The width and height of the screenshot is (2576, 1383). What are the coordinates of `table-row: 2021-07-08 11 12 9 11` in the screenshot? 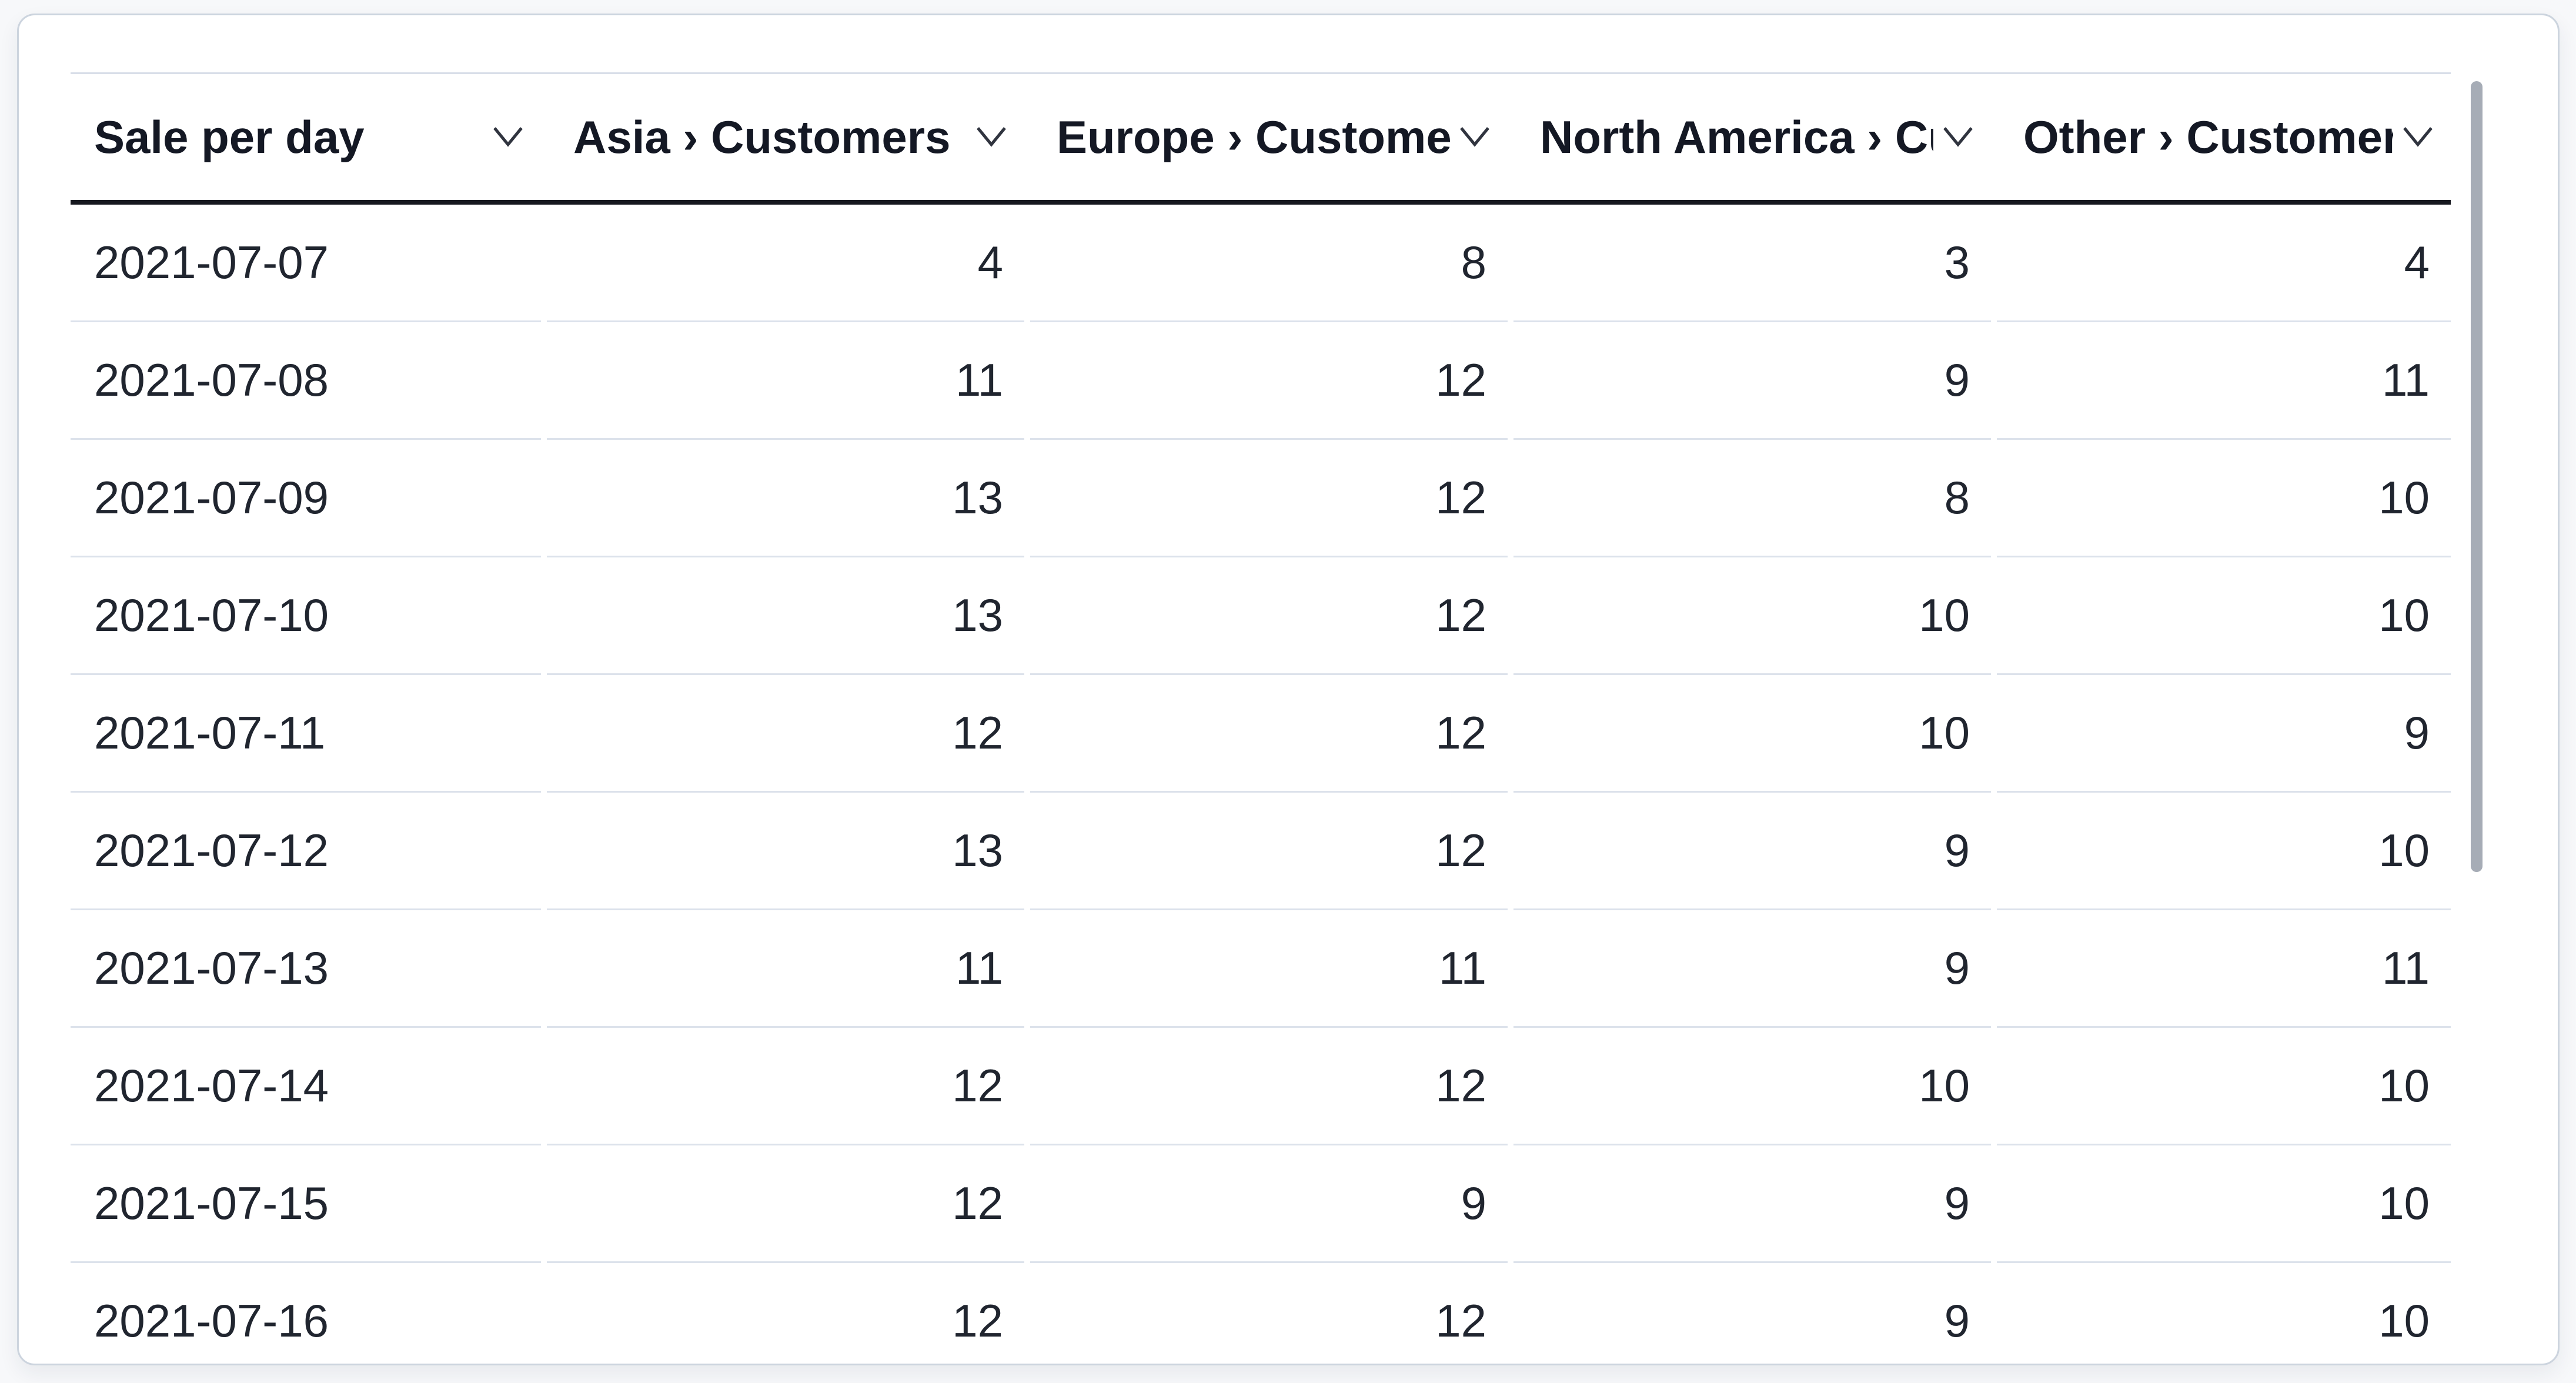 It's located at (1261, 381).